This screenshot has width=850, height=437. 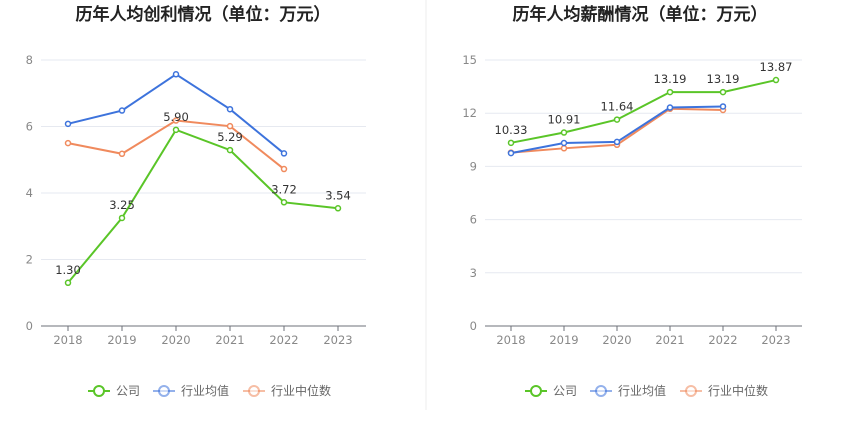 I want to click on data-label: 10.91, so click(x=564, y=120).